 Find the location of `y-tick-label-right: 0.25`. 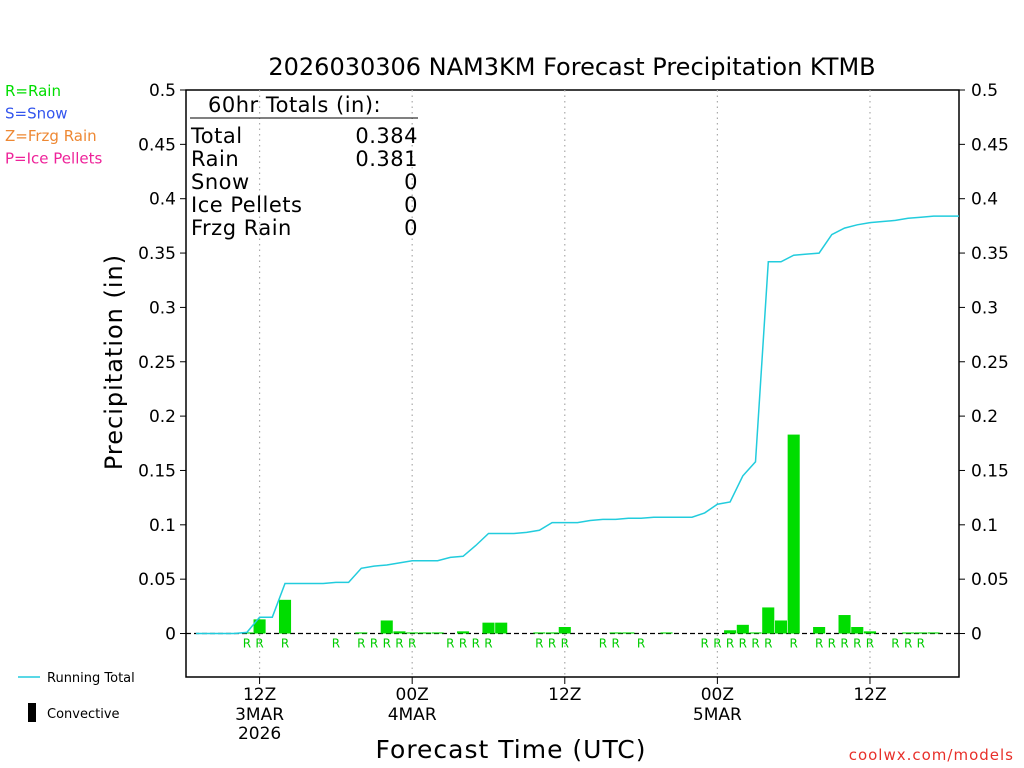

y-tick-label-right: 0.25 is located at coordinates (990, 363).